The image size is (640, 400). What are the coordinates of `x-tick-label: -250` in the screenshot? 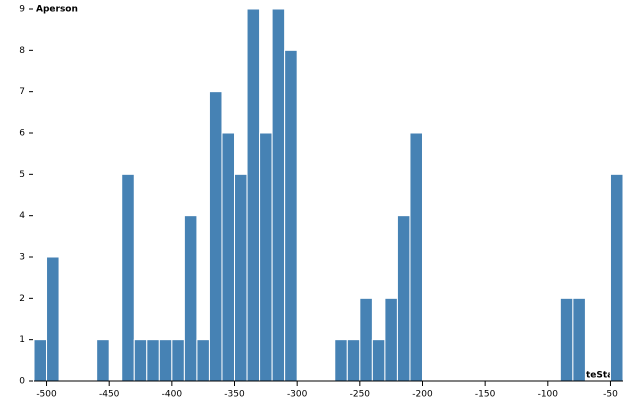 It's located at (360, 395).